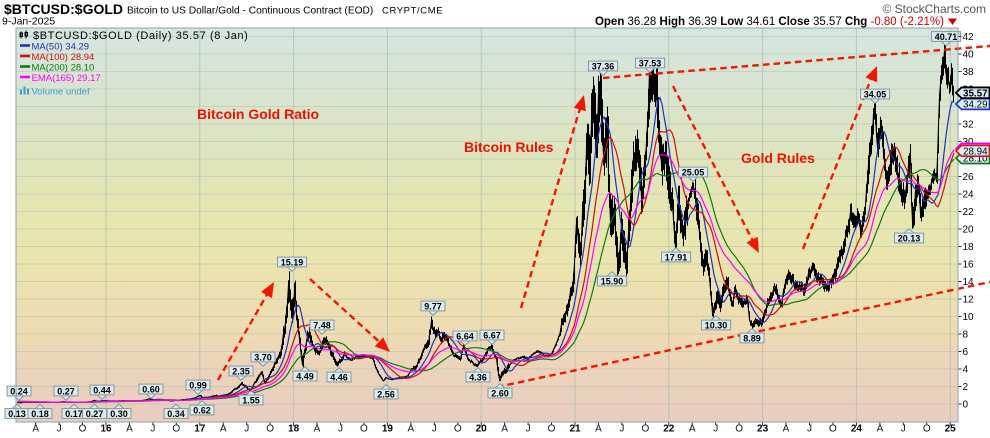 The height and width of the screenshot is (438, 990). I want to click on svg-text: Bitcoin Gold Ratio, so click(258, 114).